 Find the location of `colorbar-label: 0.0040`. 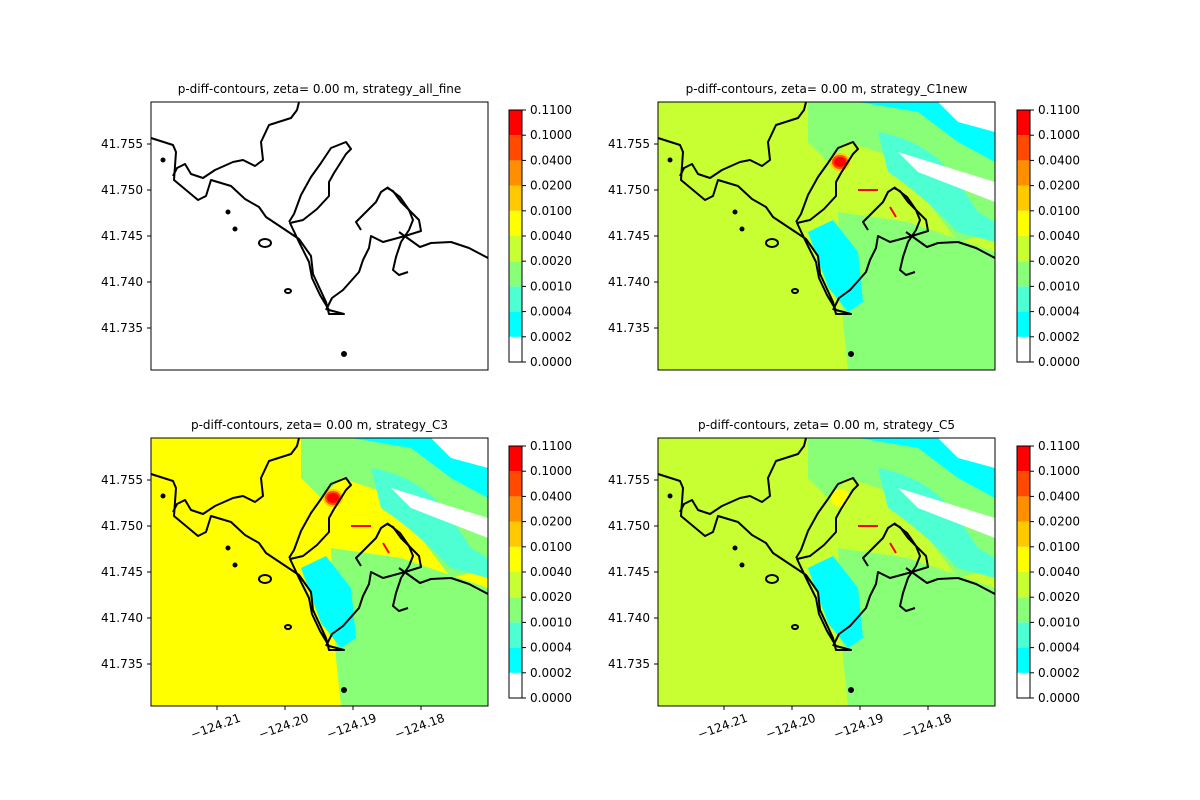

colorbar-label: 0.0040 is located at coordinates (551, 572).